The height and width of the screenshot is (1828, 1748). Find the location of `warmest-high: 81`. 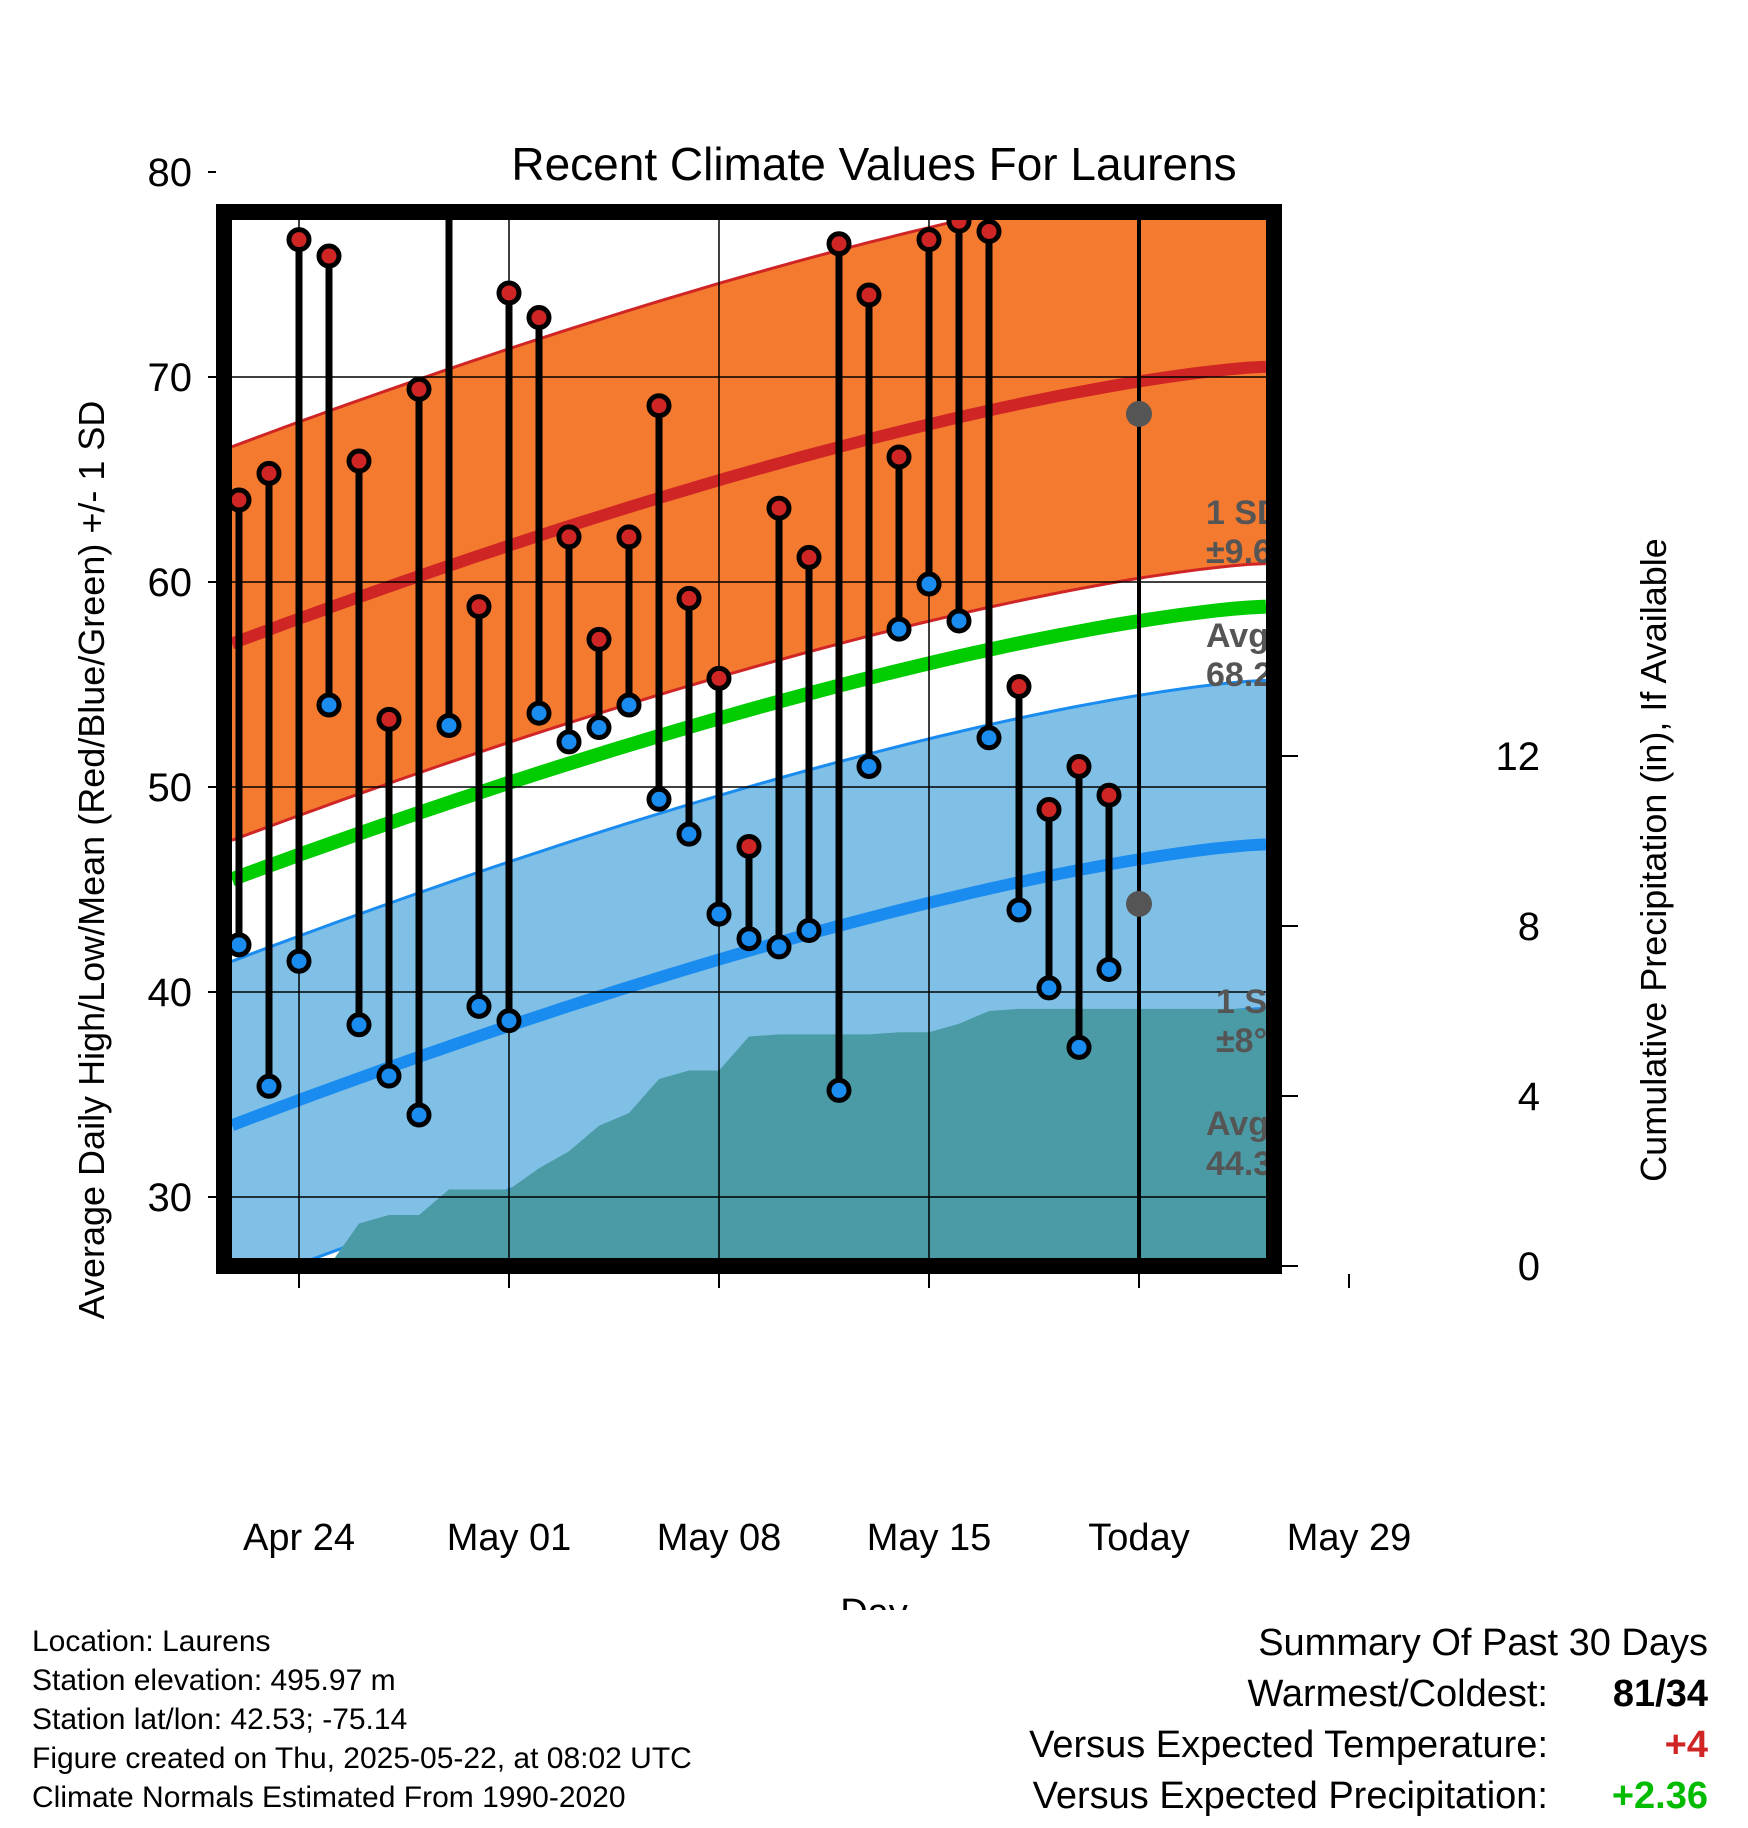

warmest-high: 81 is located at coordinates (1634, 1694).